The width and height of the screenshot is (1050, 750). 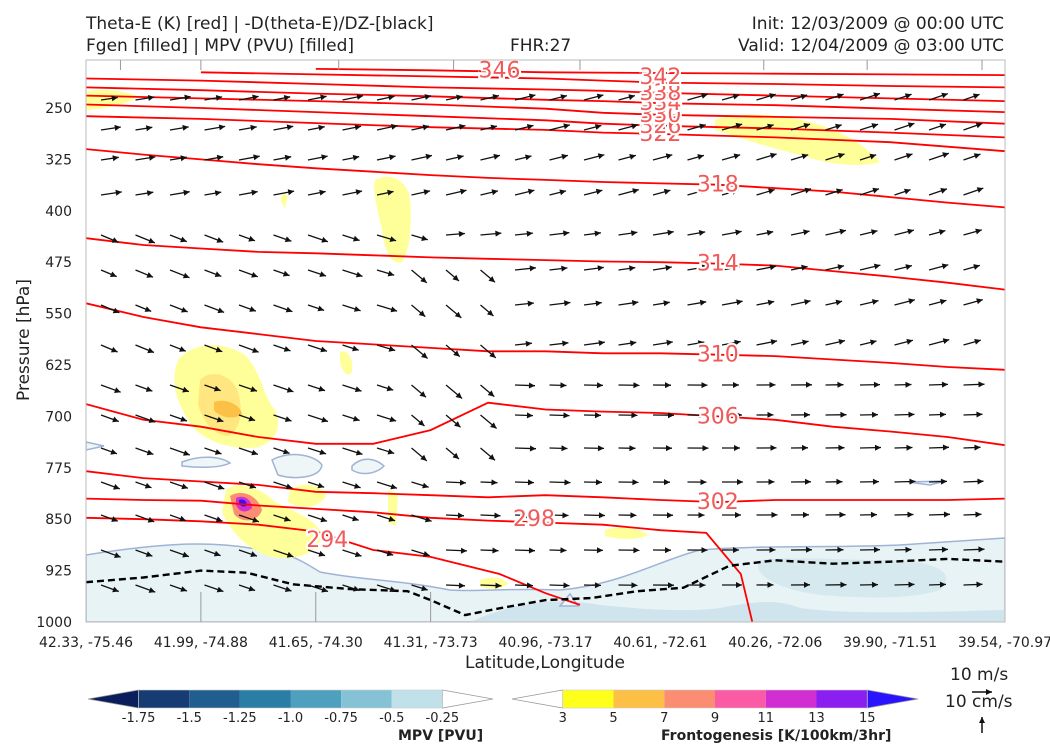 What do you see at coordinates (431, 643) in the screenshot?
I see `x-tick-label: 41.31, -73.73` at bounding box center [431, 643].